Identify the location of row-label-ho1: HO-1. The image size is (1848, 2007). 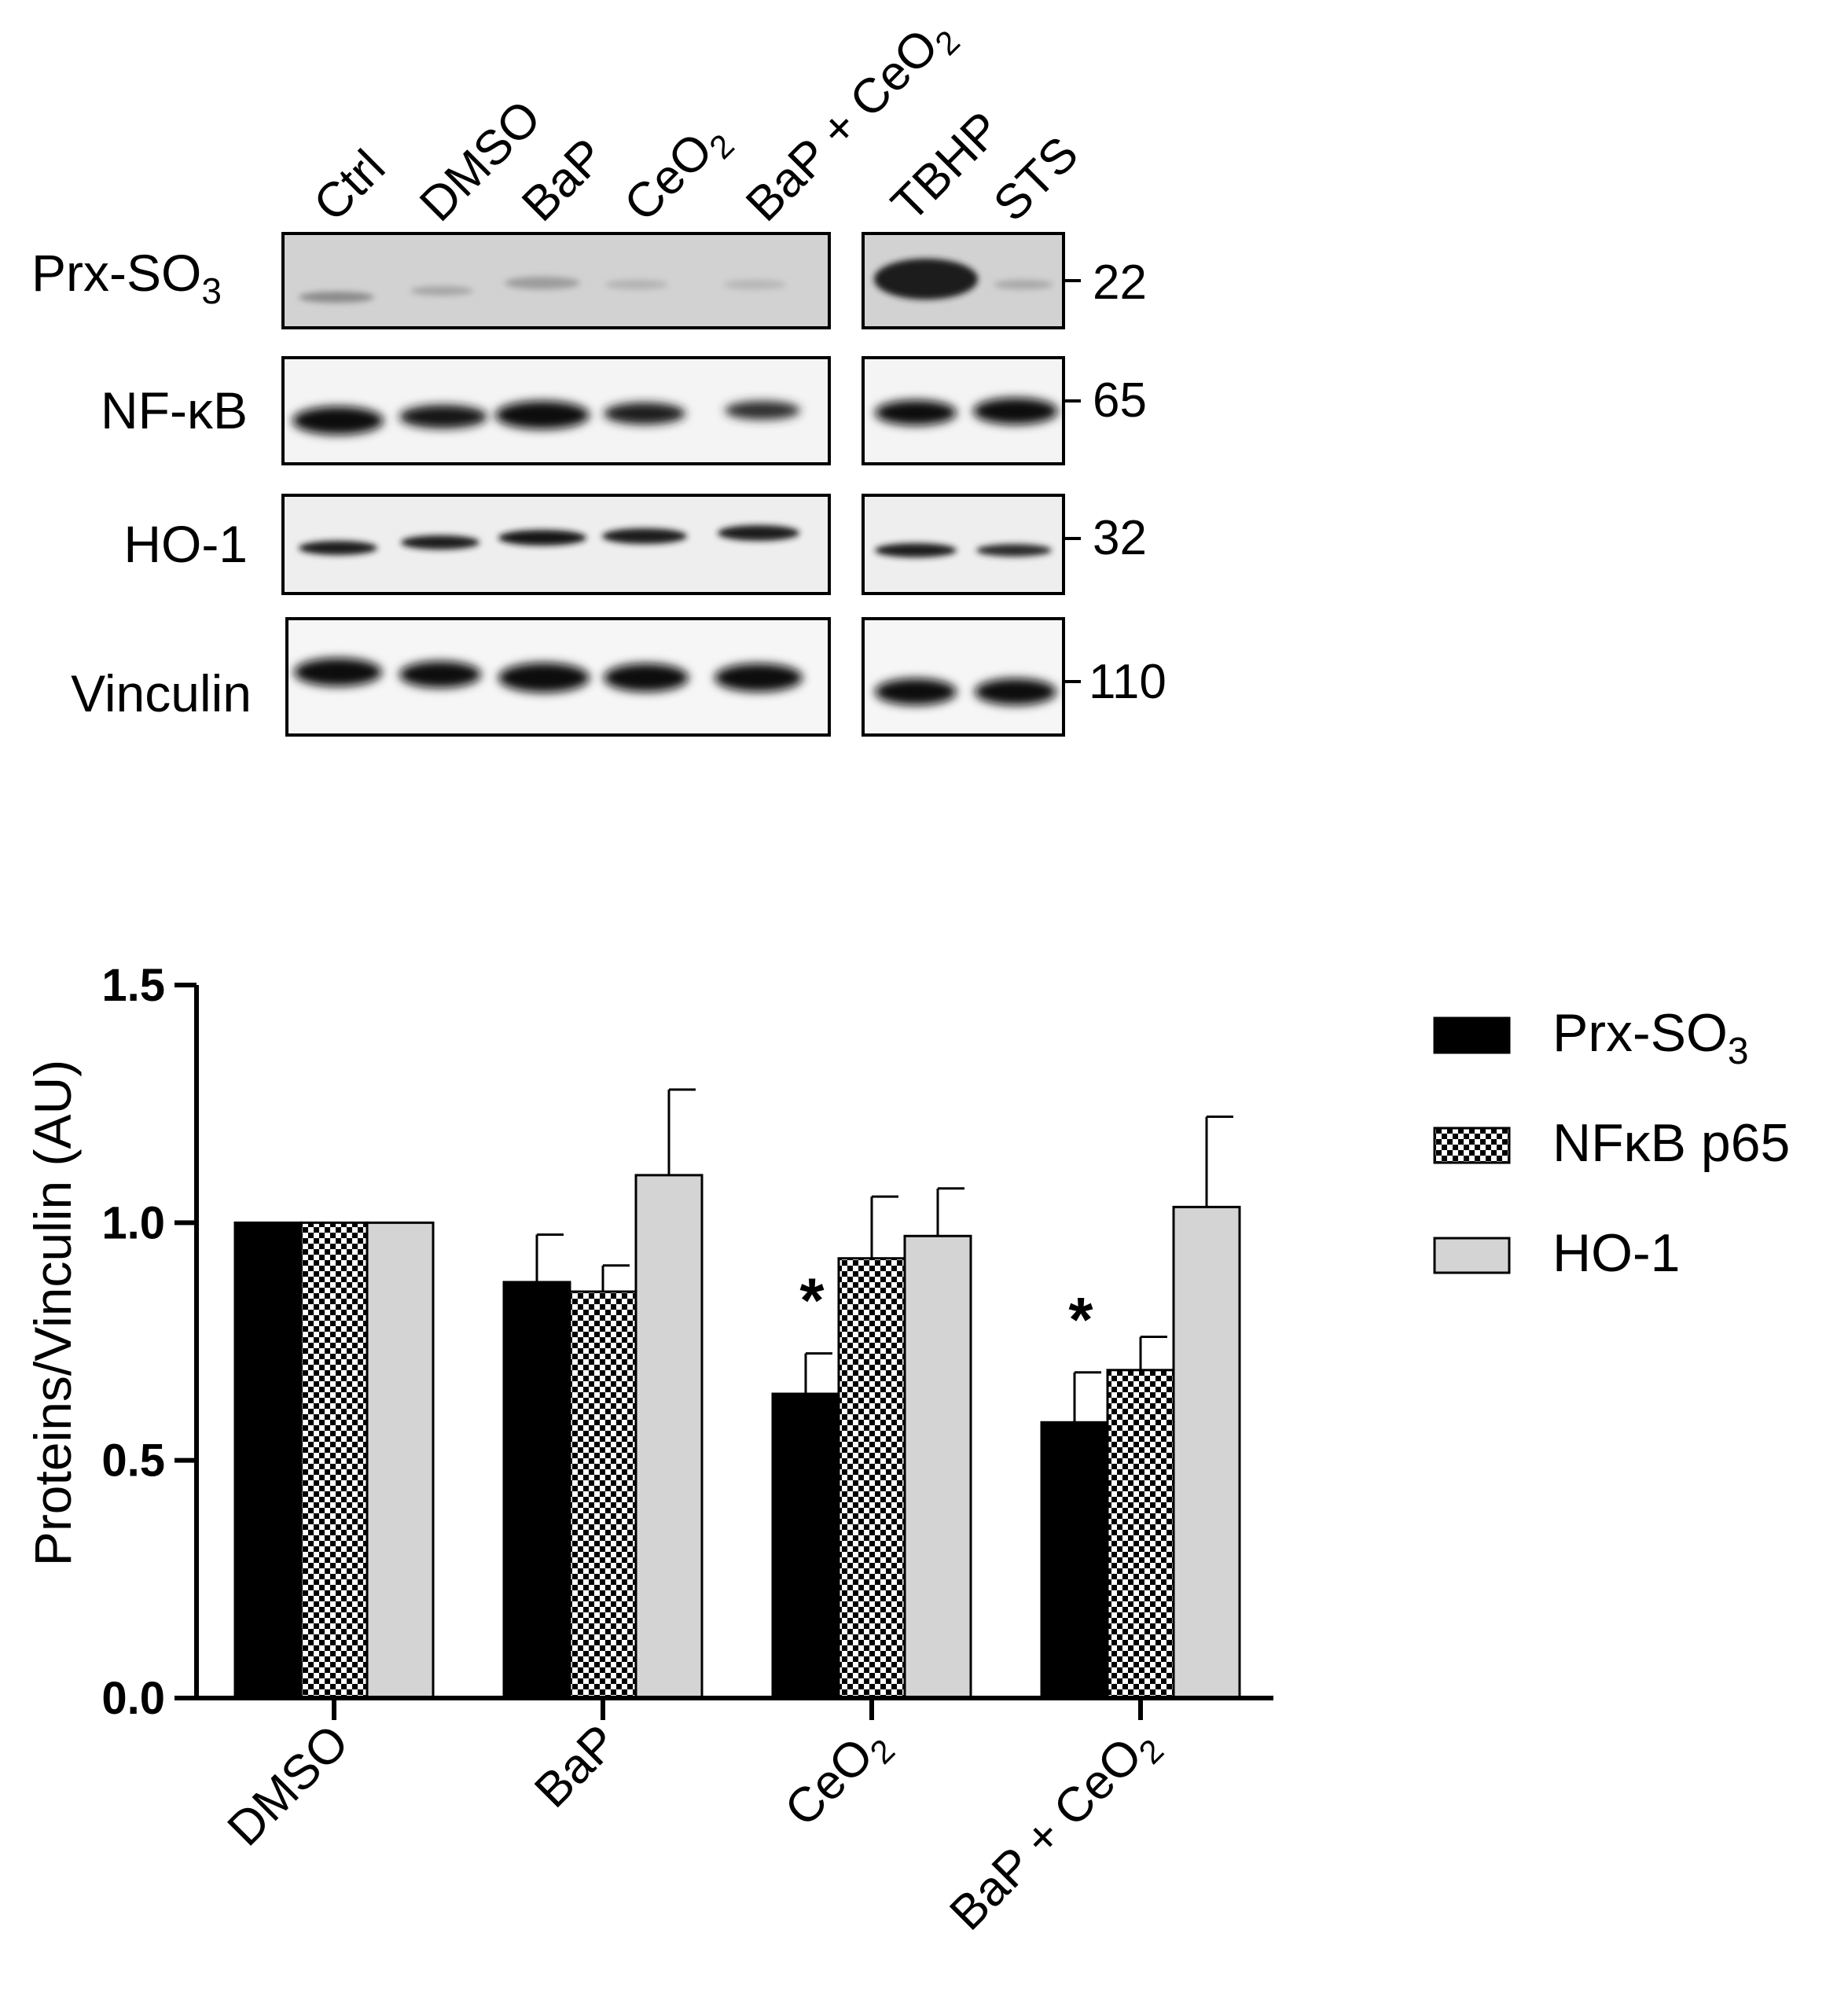
(185, 544).